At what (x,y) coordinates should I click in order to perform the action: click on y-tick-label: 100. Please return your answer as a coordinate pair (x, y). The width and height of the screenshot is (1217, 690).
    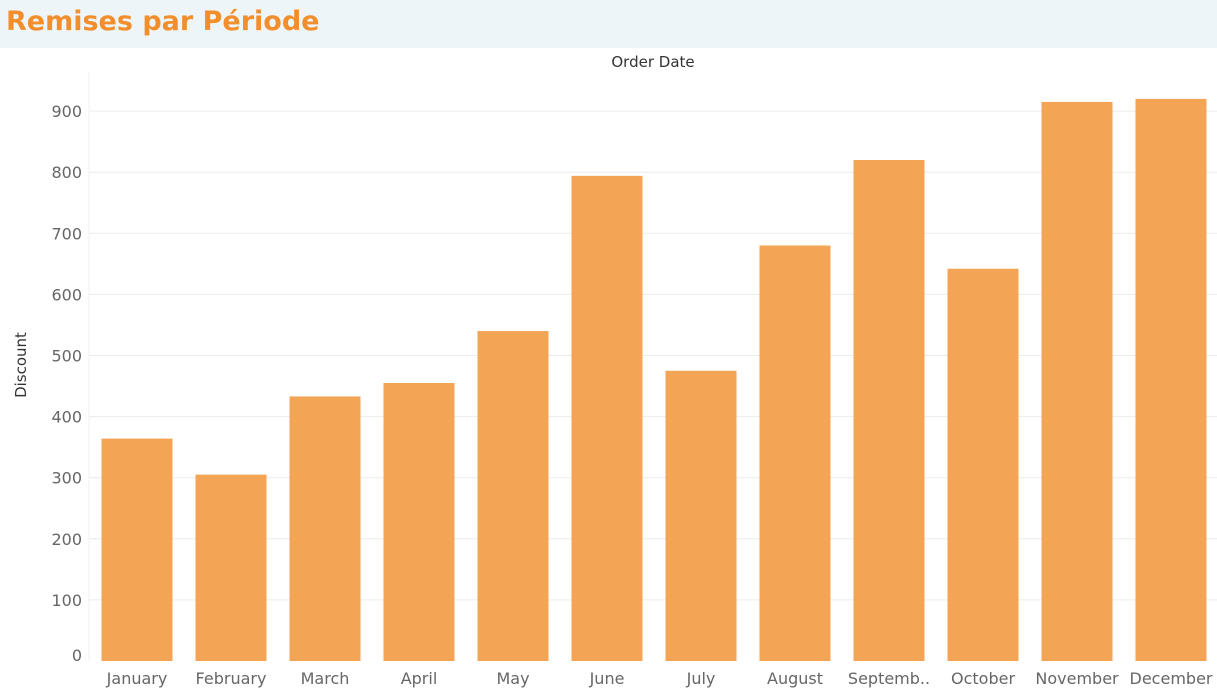
    Looking at the image, I should click on (66, 600).